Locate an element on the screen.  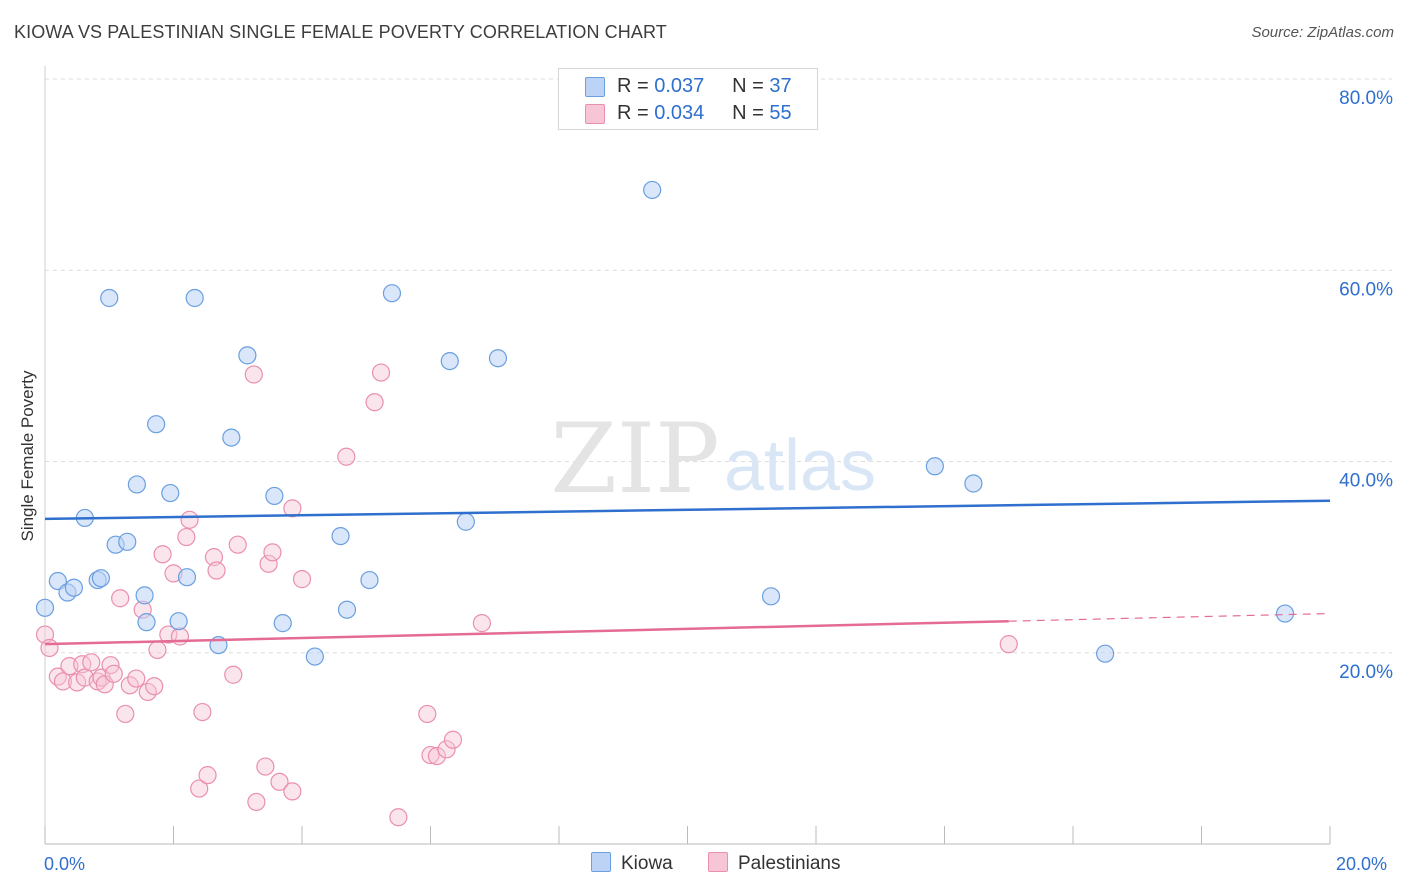
x-tick-max: 20.0% is located at coordinates (1362, 864).